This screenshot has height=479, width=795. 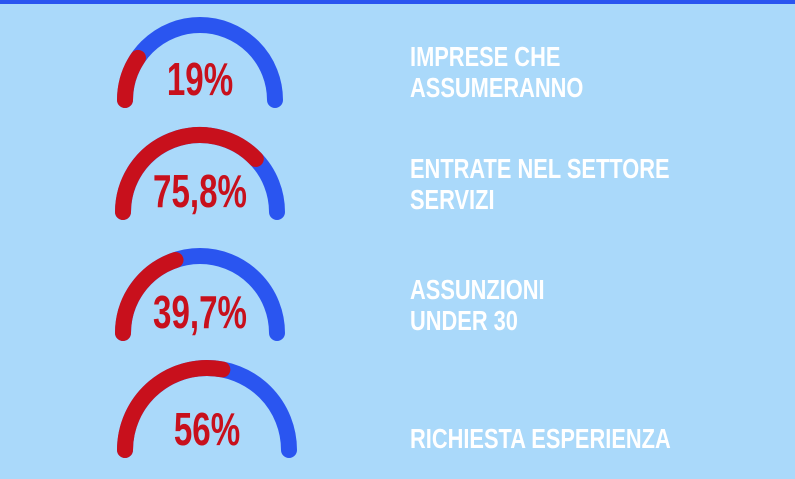 I want to click on gauge-value-label: 75,8%, so click(x=200, y=192).